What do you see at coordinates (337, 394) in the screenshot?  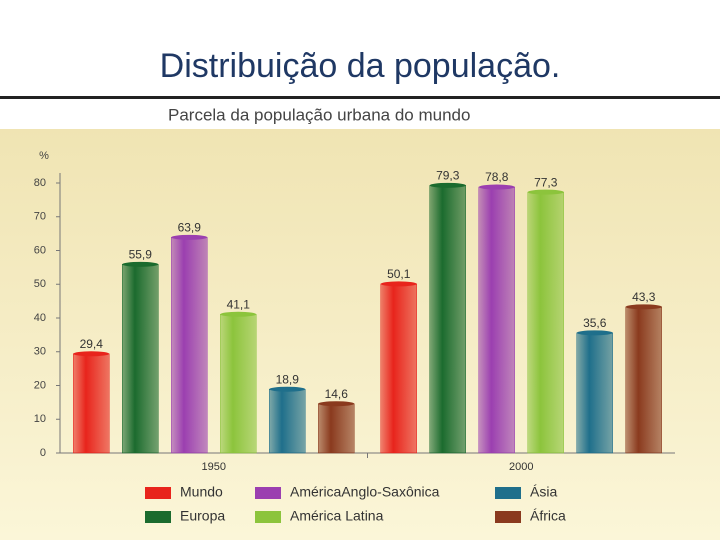 I see `value-label: 14,6` at bounding box center [337, 394].